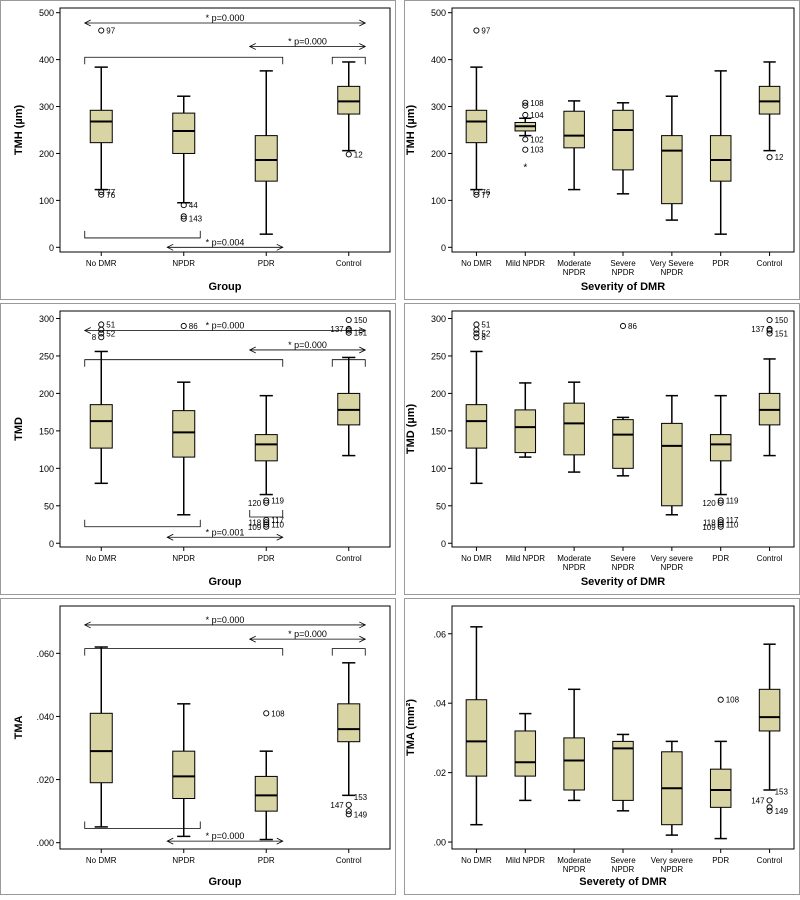 The image size is (800, 900). I want to click on outlier-label: 120, so click(255, 503).